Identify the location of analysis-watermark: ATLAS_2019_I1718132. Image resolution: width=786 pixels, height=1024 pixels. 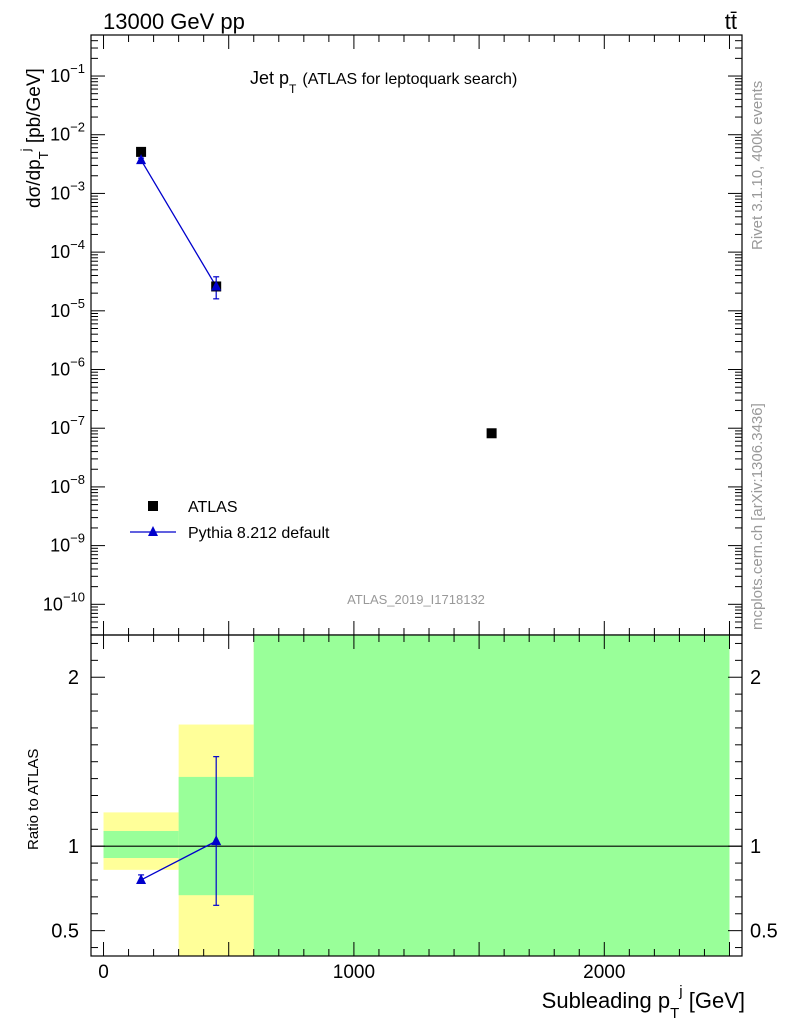
(416, 599).